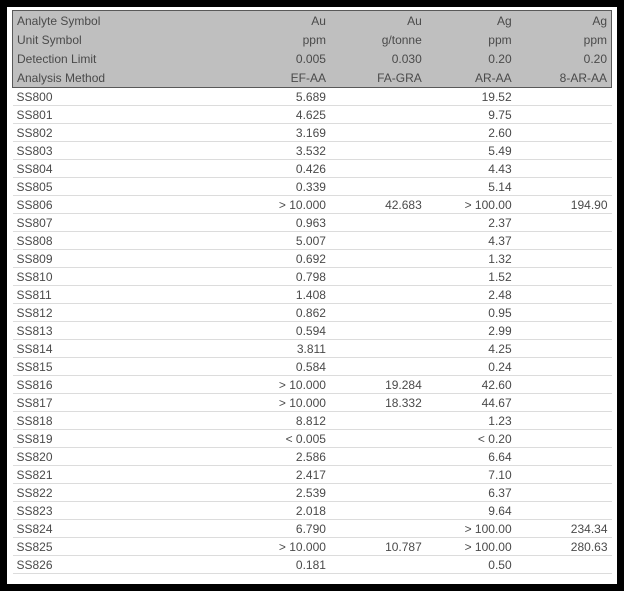  What do you see at coordinates (312, 366) in the screenshot?
I see `sample-row: SS815 0.584 0.24` at bounding box center [312, 366].